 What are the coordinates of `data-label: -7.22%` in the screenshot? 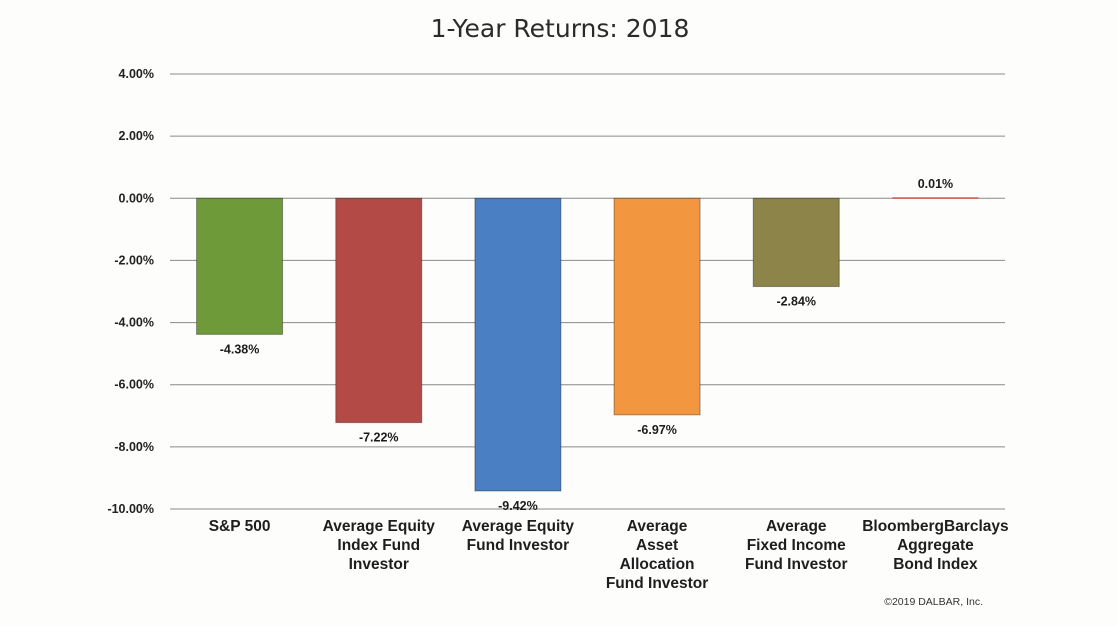 It's located at (379, 438).